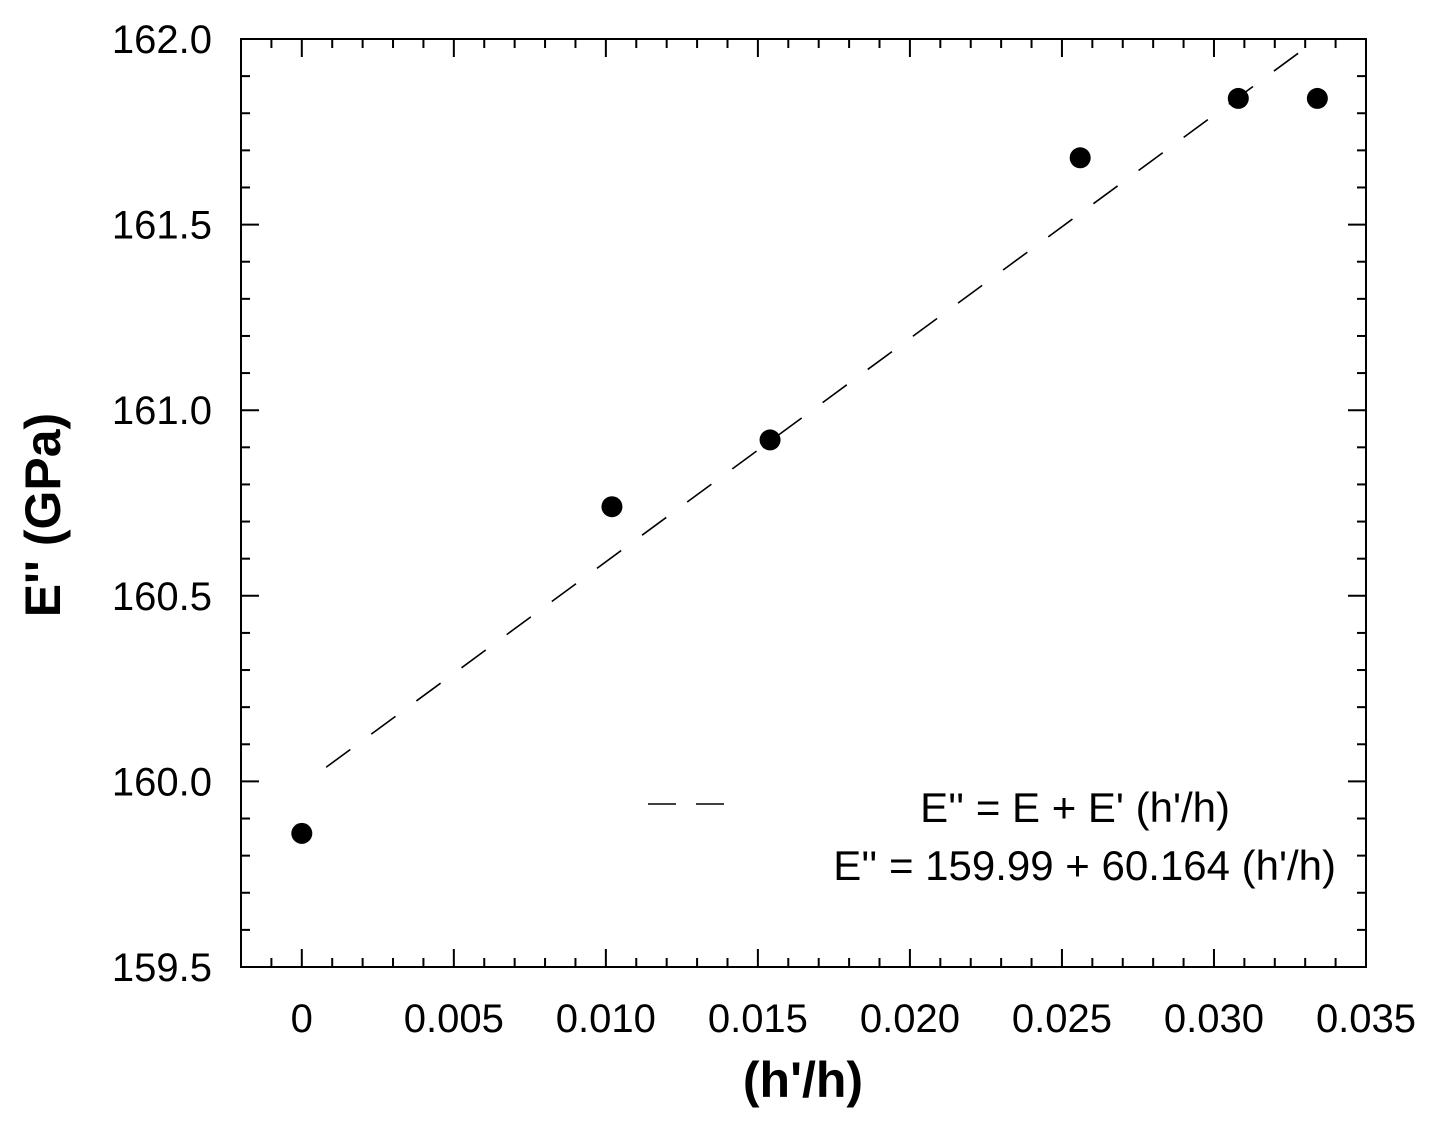 The height and width of the screenshot is (1124, 1430). What do you see at coordinates (853, 1019) in the screenshot?
I see `x-axis-tick-labels: 0 0.005 0.010 0.015 0.020 0.025 0.030 0.035` at bounding box center [853, 1019].